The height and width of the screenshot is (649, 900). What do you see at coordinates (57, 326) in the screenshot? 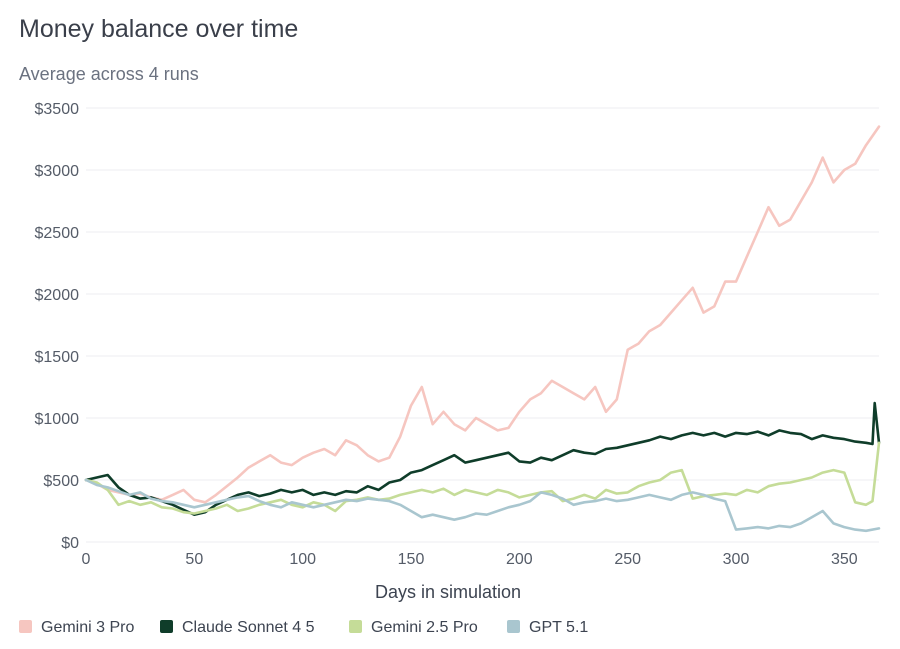
I see `y-axis-ticks: $0 $500 $1000 $1500 $2000 $2500 $3000 $3500` at bounding box center [57, 326].